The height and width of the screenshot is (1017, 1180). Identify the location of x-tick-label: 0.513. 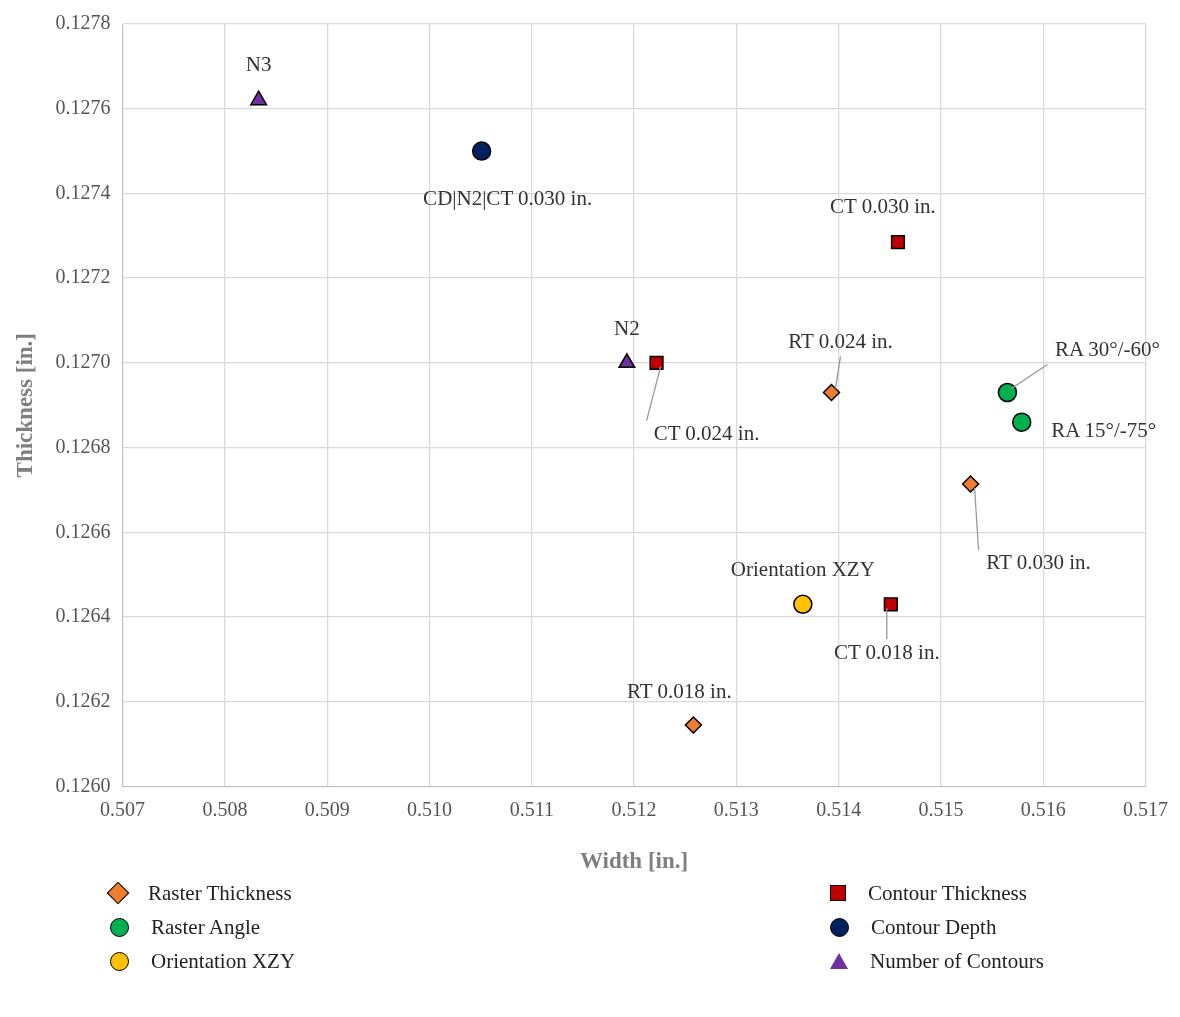
(736, 808).